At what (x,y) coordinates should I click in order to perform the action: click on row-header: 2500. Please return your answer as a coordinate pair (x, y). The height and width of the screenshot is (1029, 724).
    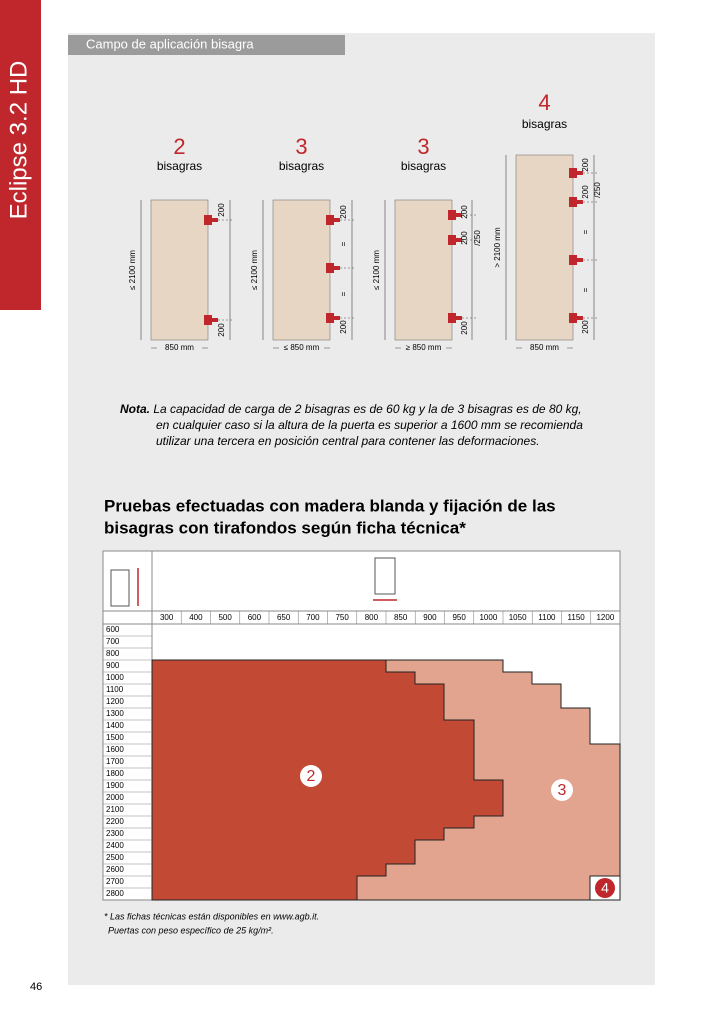
    Looking at the image, I should click on (115, 857).